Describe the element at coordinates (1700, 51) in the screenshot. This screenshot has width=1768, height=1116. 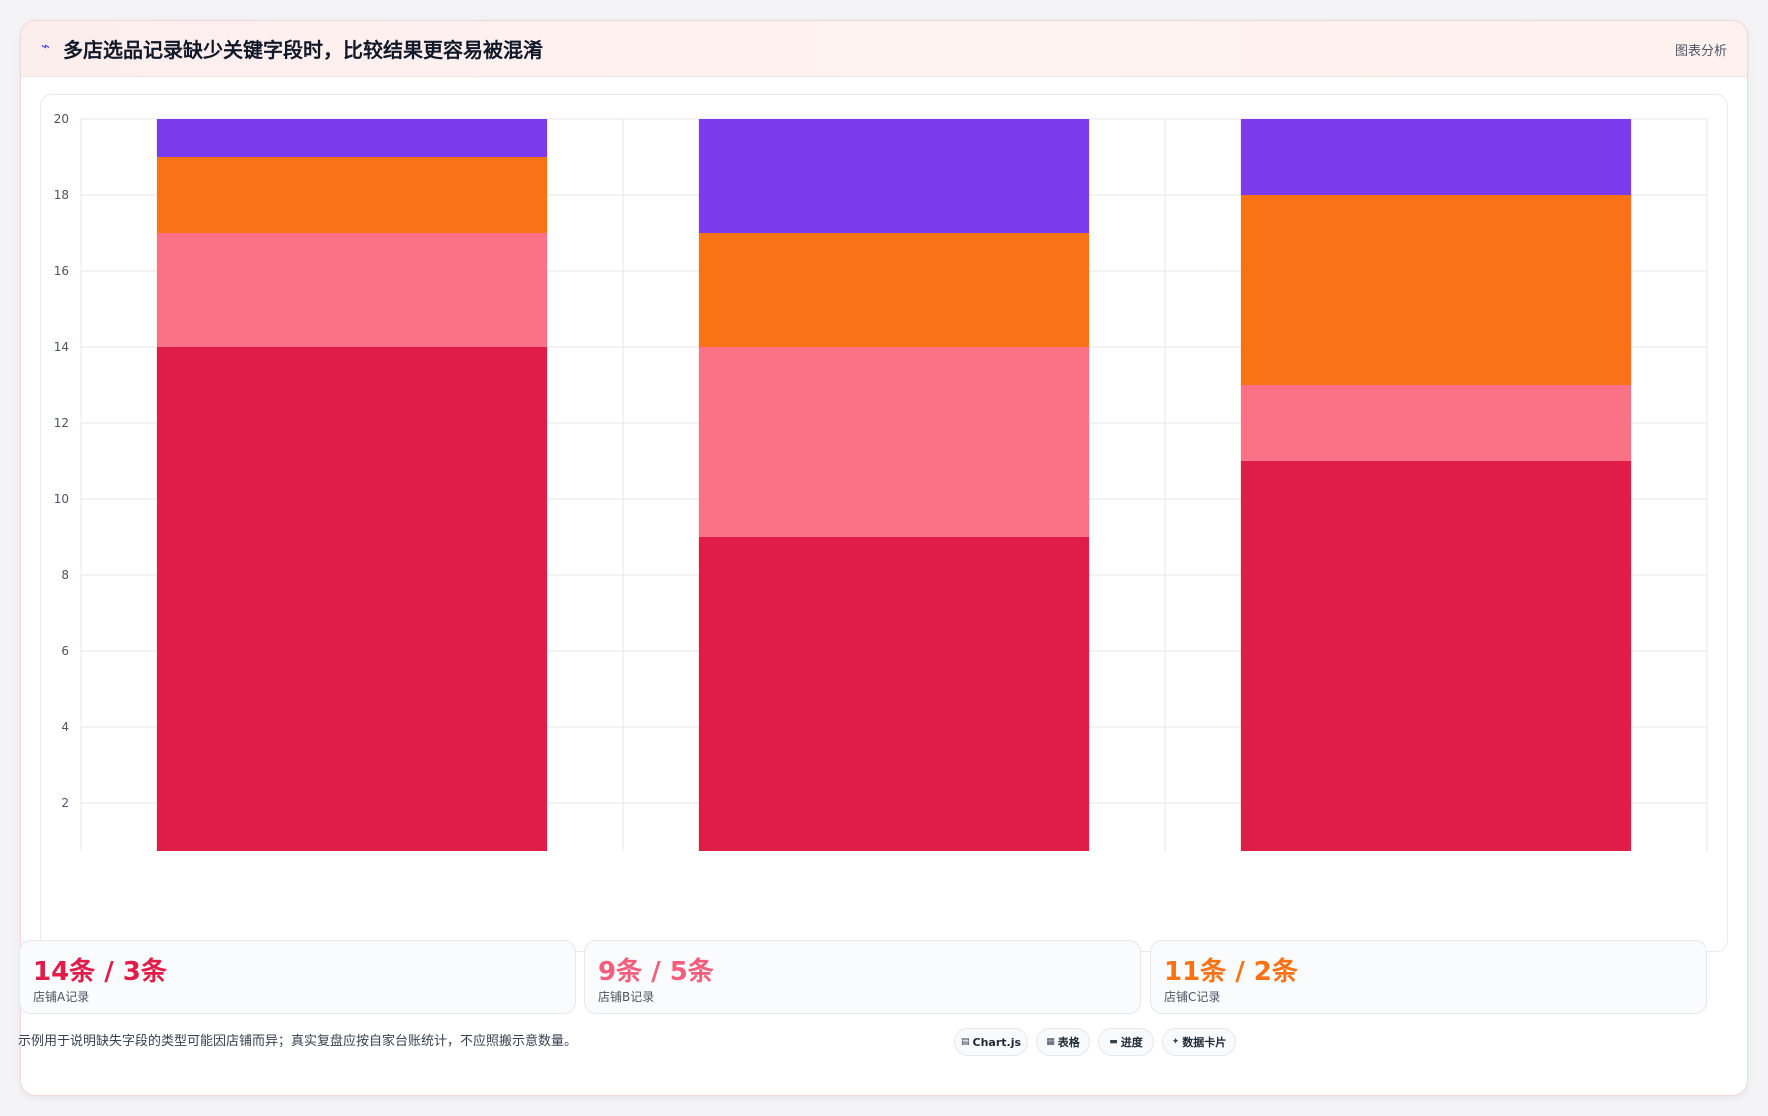
I see `chart-analysis-link: 图表分析` at that location.